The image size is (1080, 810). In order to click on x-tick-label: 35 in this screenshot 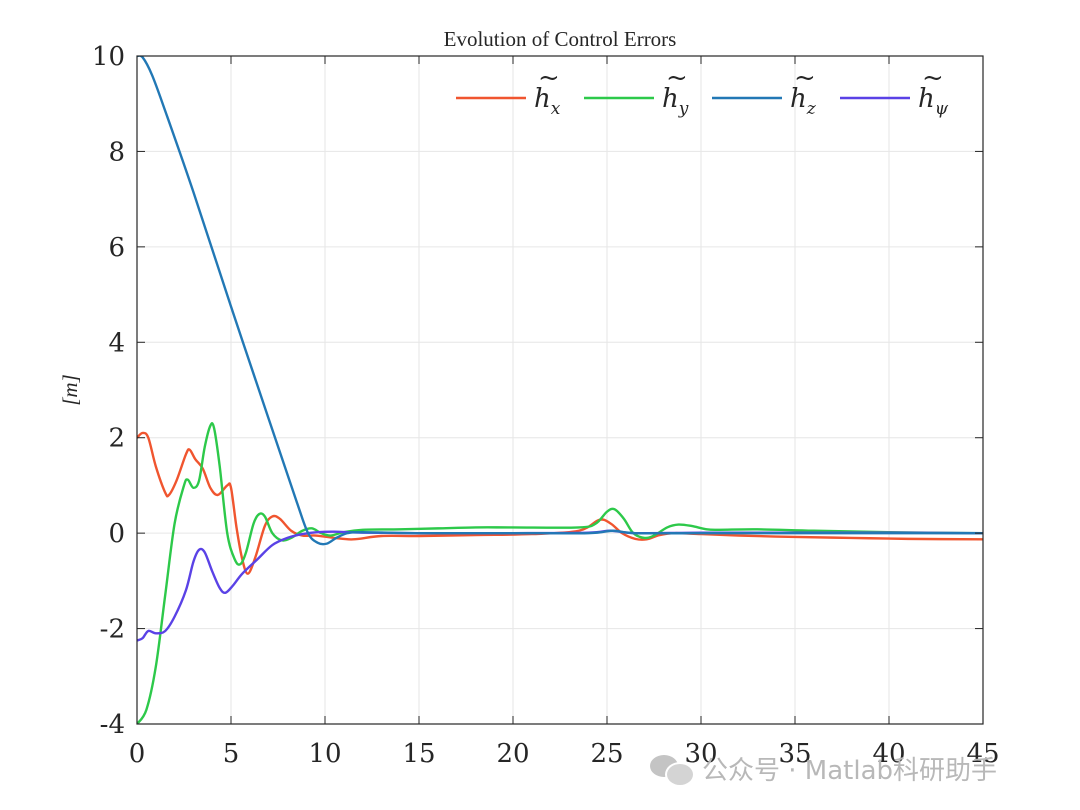, I will do `click(794, 754)`.